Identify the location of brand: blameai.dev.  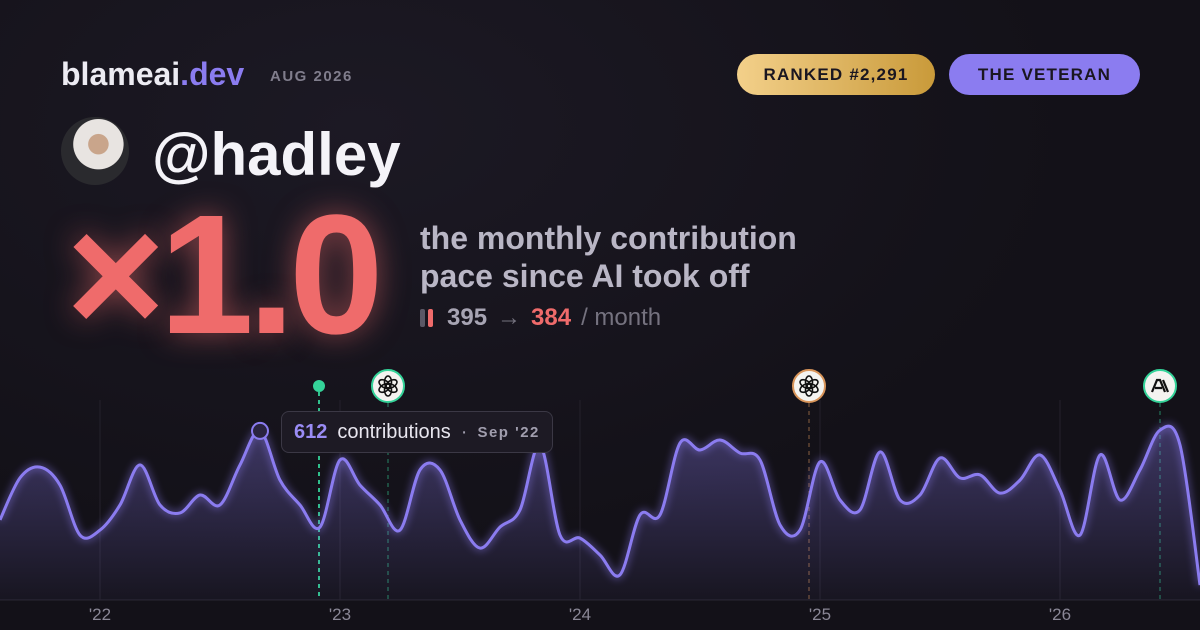
(152, 74).